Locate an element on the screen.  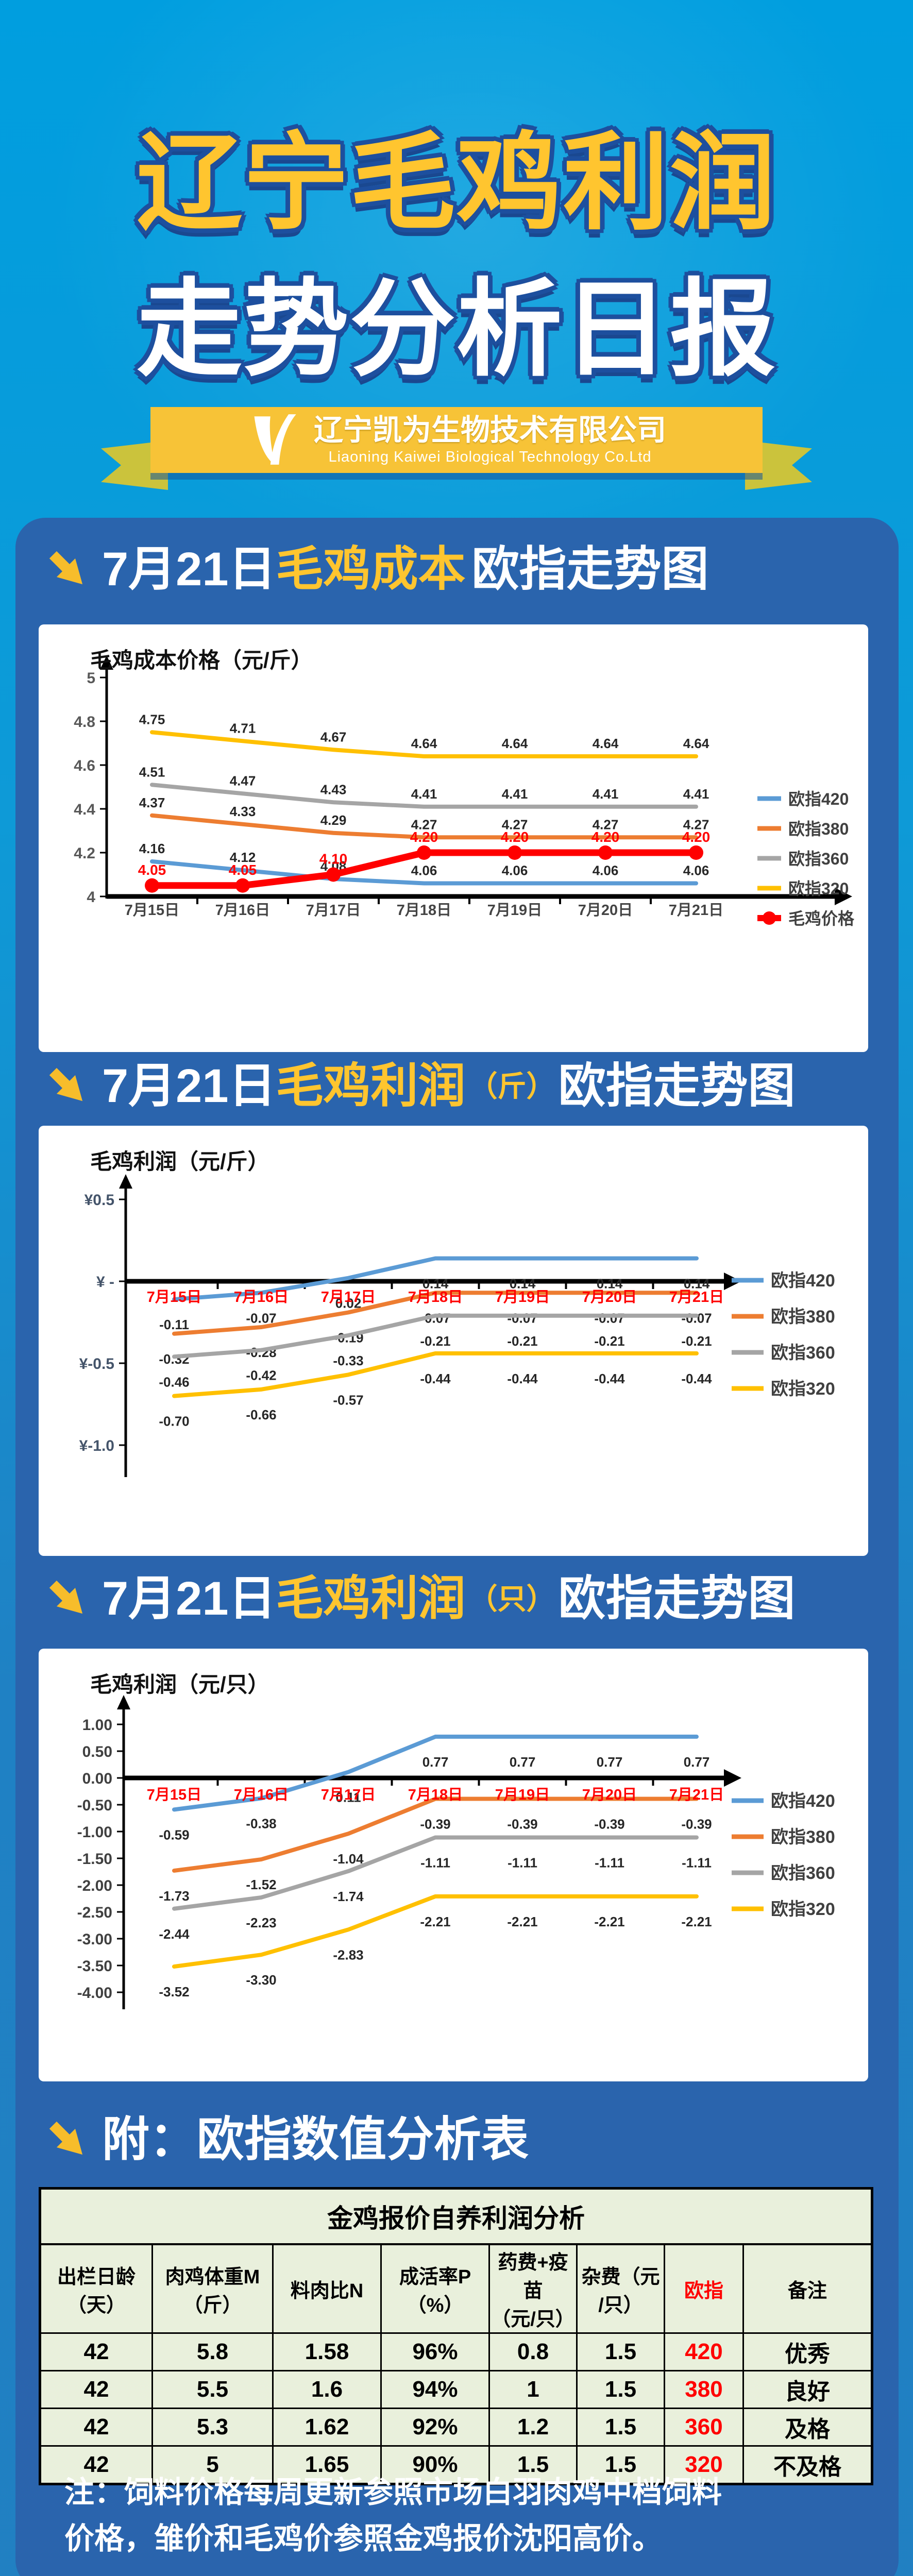
section-title-unit: （斤） is located at coordinates (512, 1086).